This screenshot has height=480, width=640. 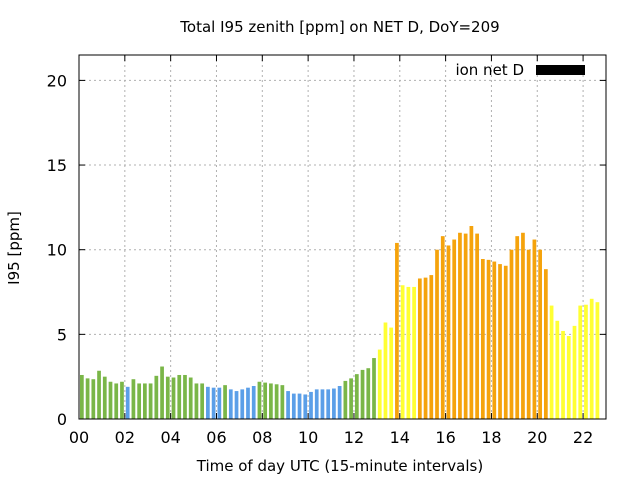 What do you see at coordinates (354, 437) in the screenshot?
I see `x-tick-label: 12` at bounding box center [354, 437].